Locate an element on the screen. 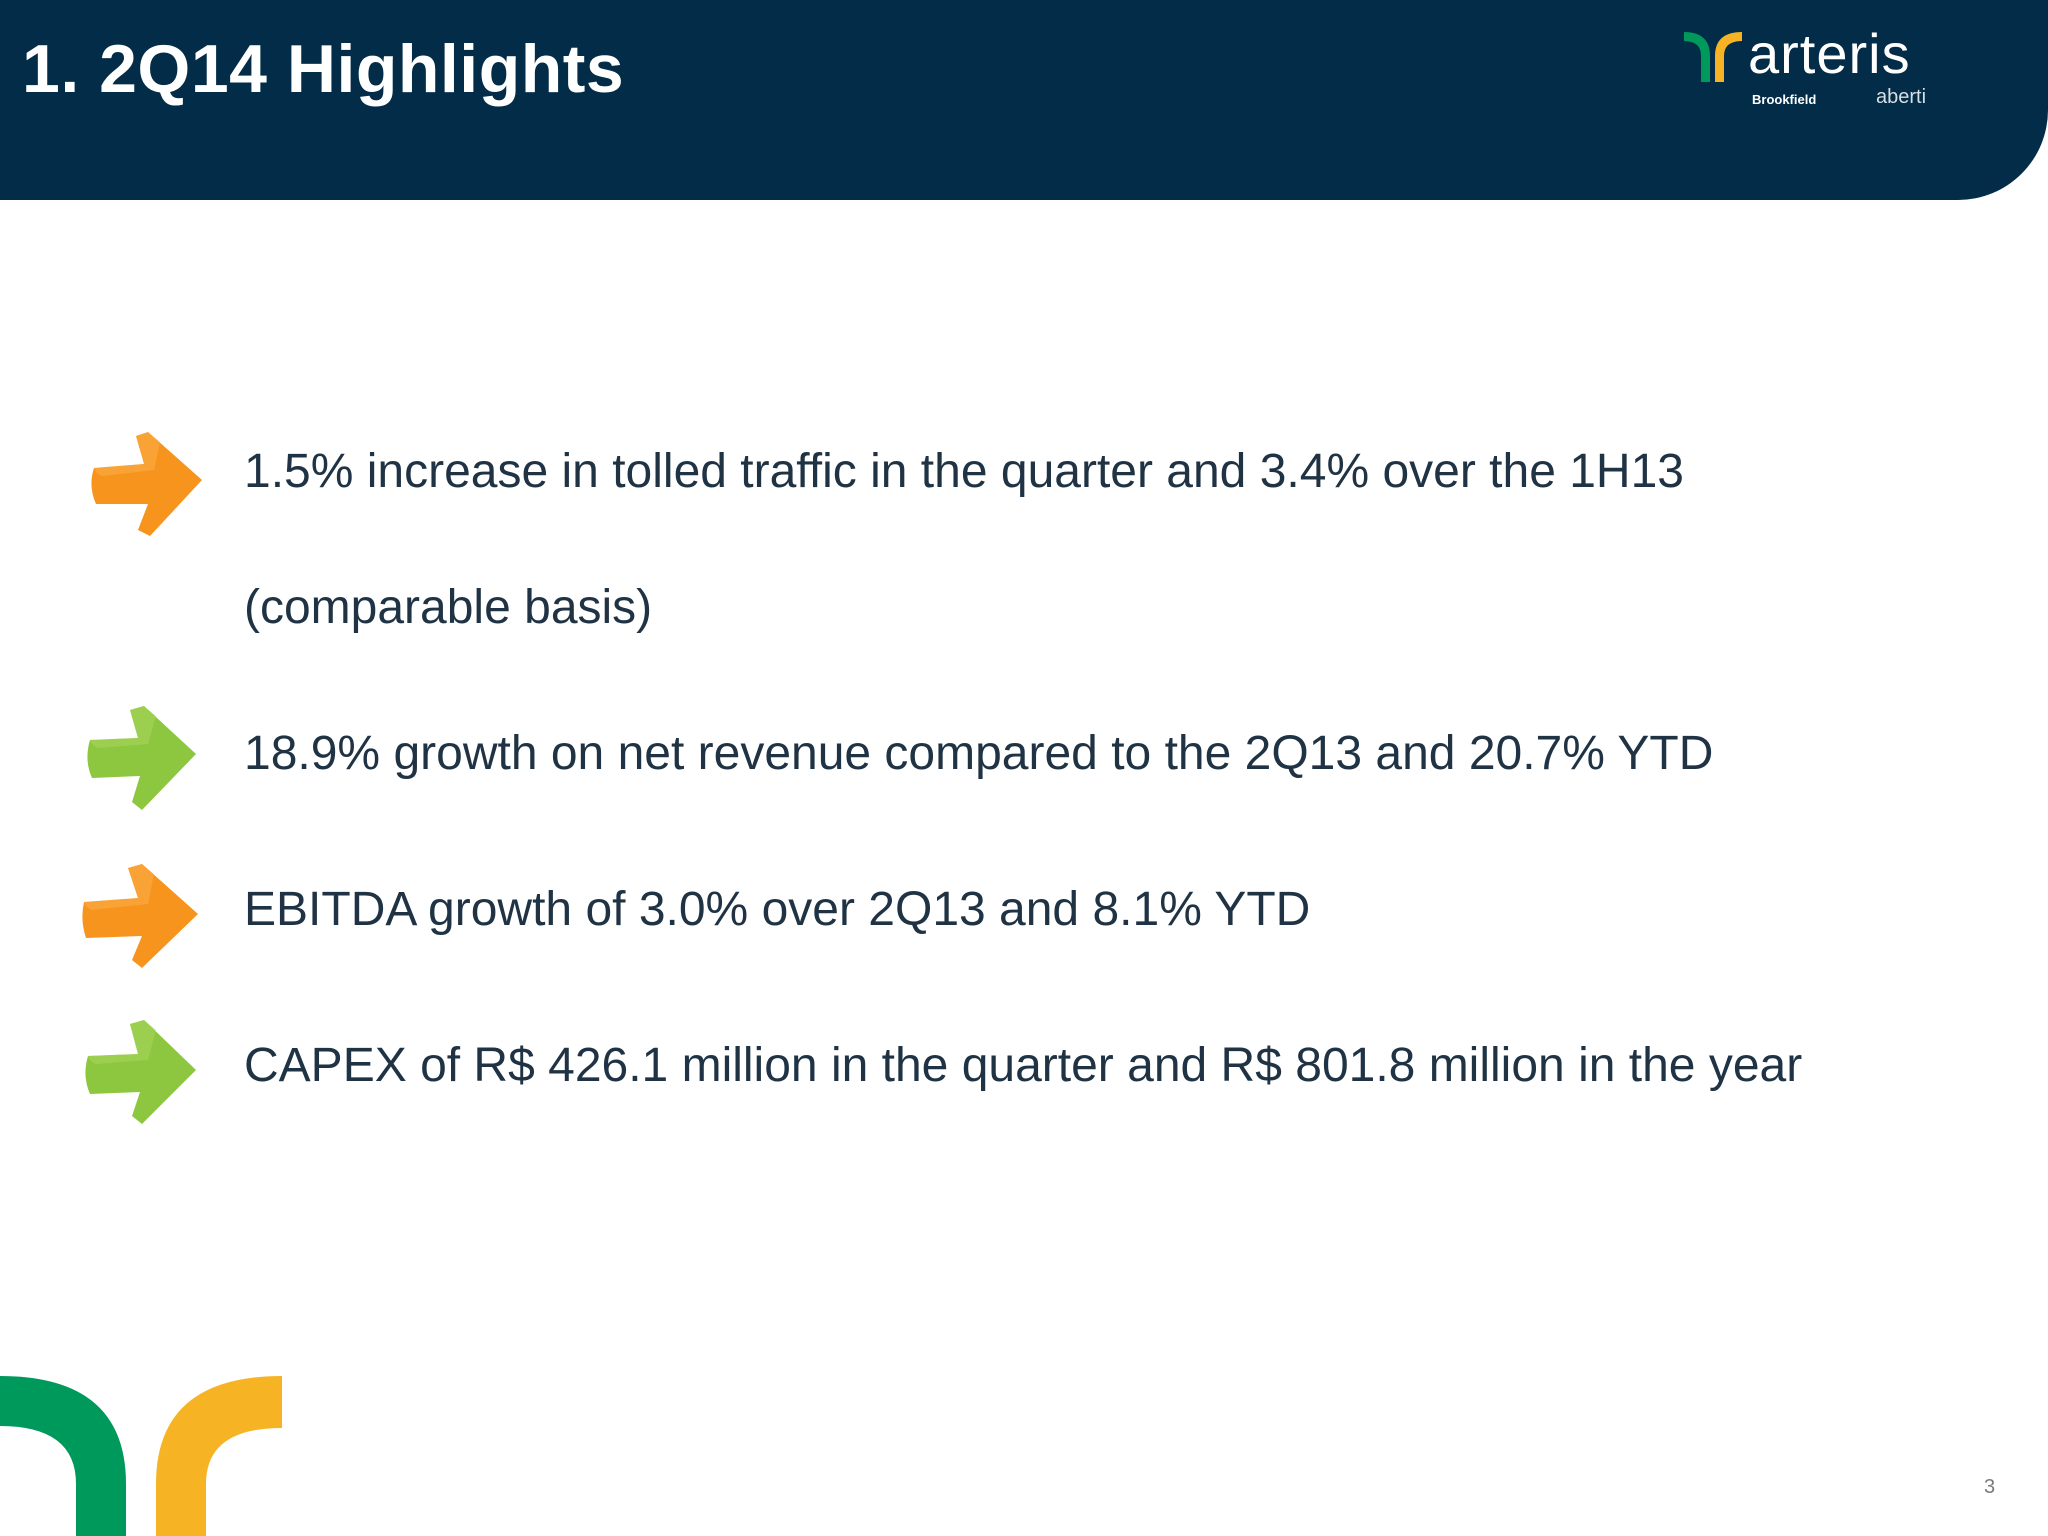 The width and height of the screenshot is (2048, 1536). logo-wordmark: arteris is located at coordinates (1829, 53).